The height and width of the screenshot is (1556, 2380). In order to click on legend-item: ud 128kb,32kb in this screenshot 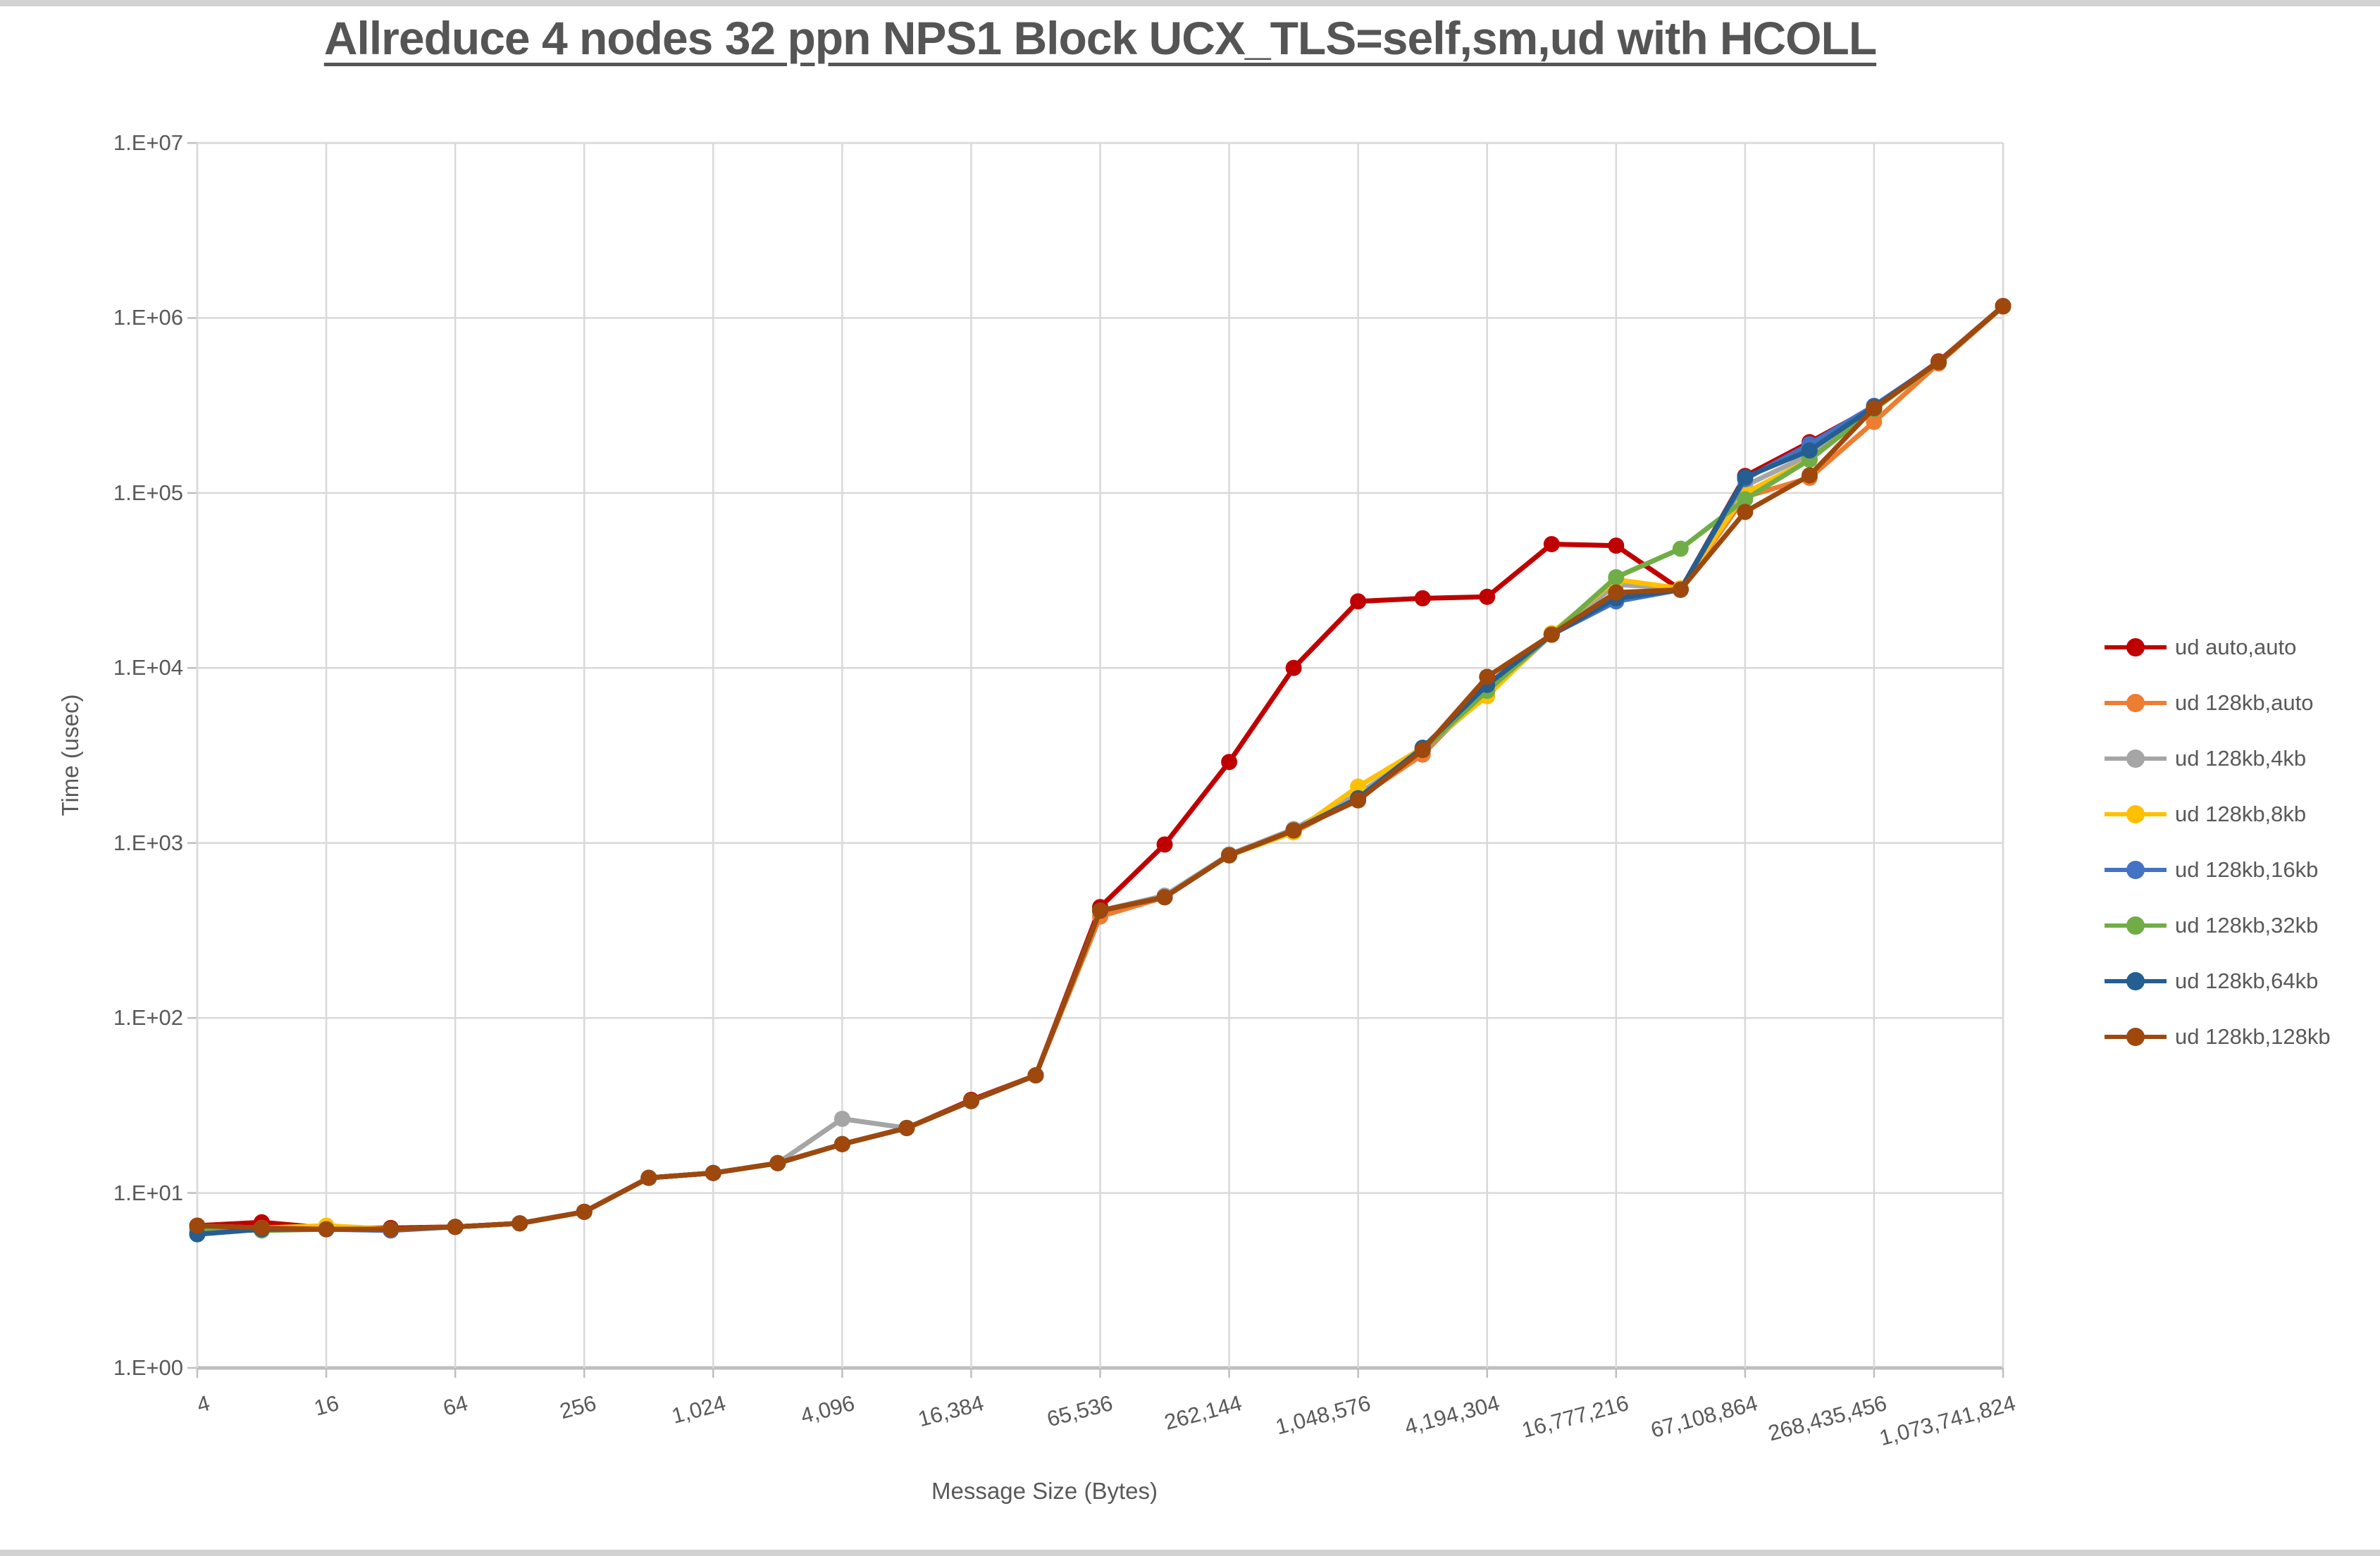, I will do `click(2210, 925)`.